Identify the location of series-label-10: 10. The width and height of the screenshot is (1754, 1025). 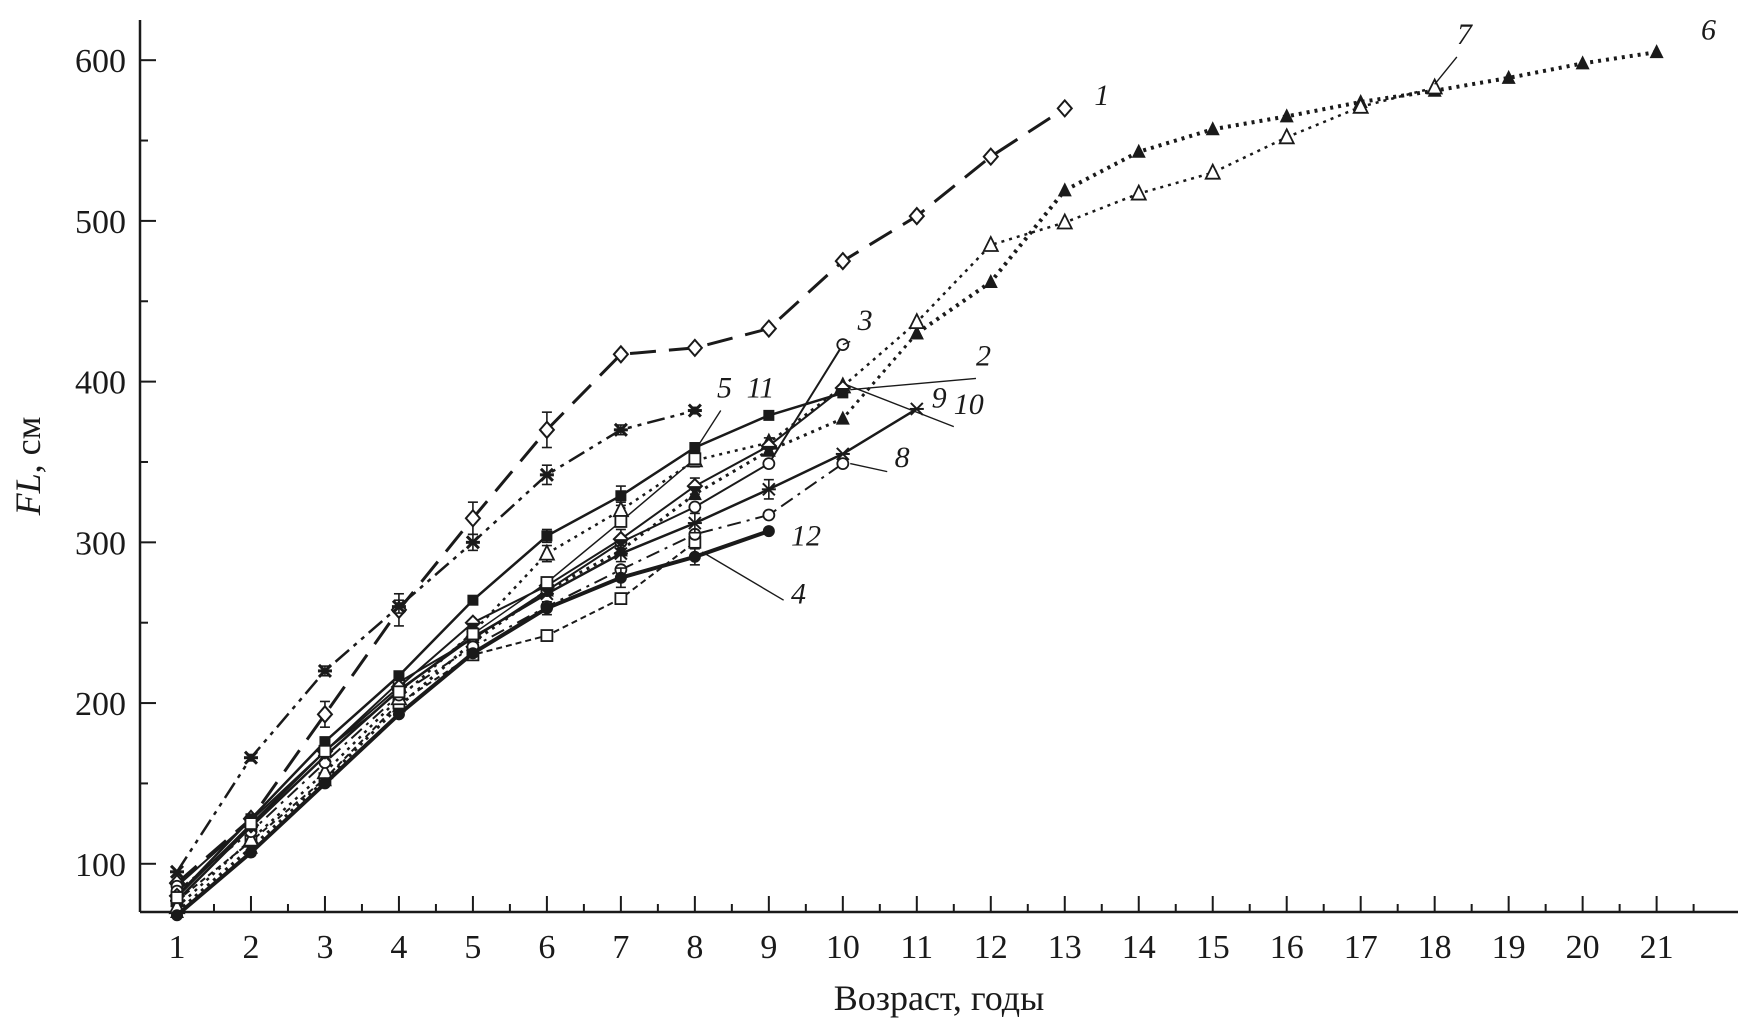
(969, 404).